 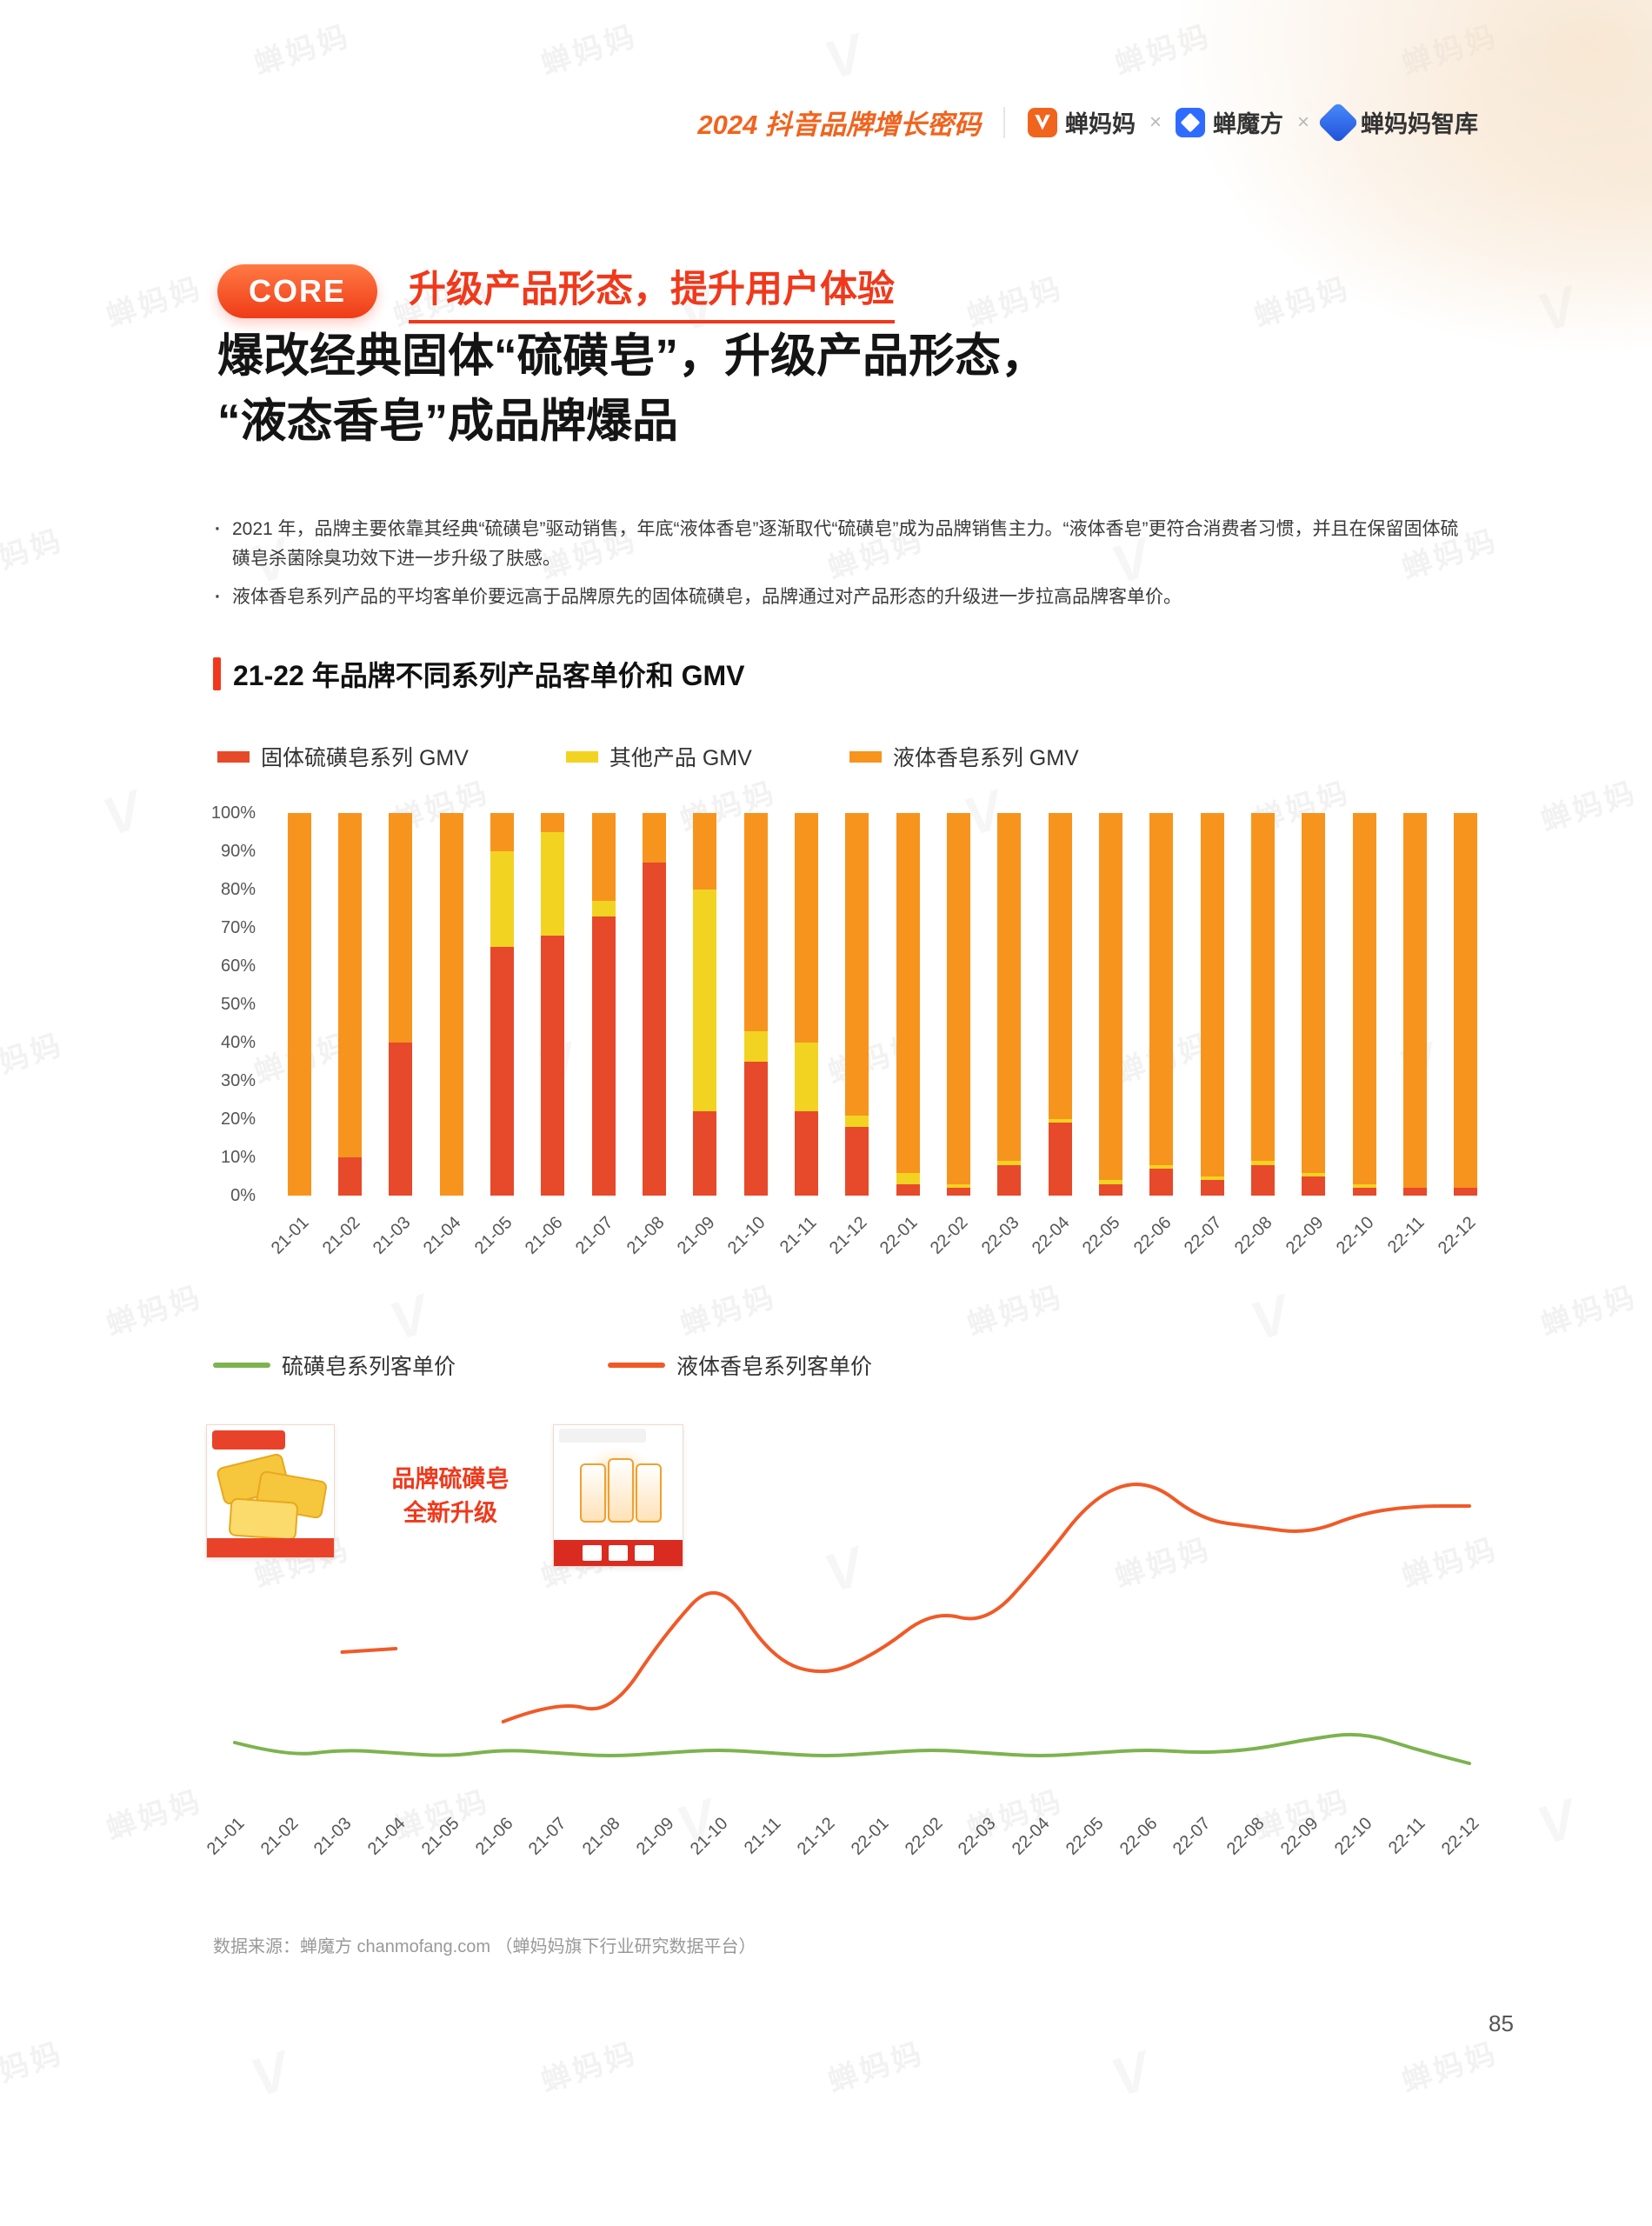 I want to click on x-tick: 21-08, so click(x=601, y=1837).